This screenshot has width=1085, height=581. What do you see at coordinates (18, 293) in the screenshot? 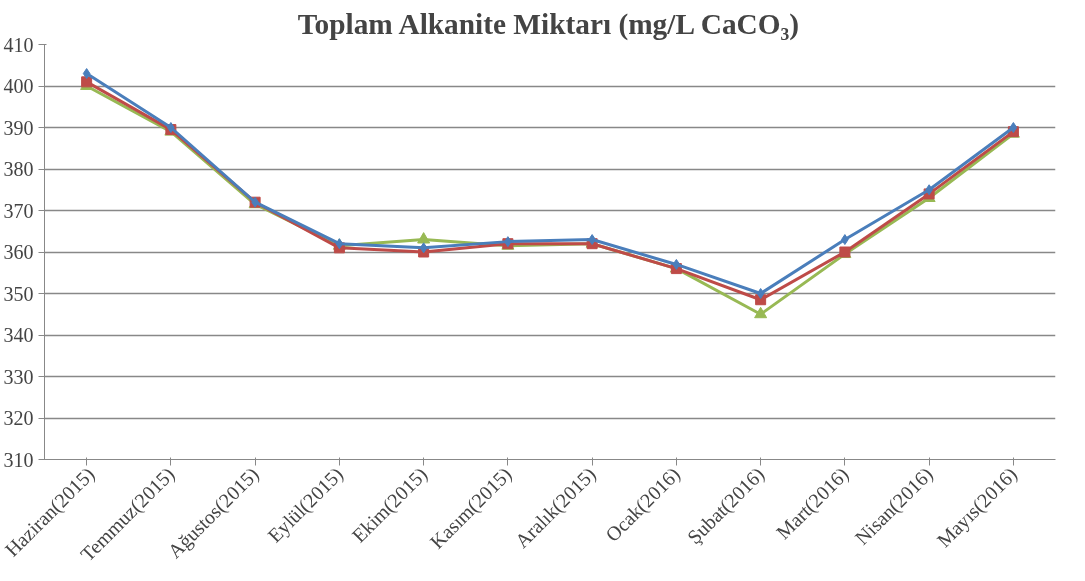
I see `y-tick-label: 350` at bounding box center [18, 293].